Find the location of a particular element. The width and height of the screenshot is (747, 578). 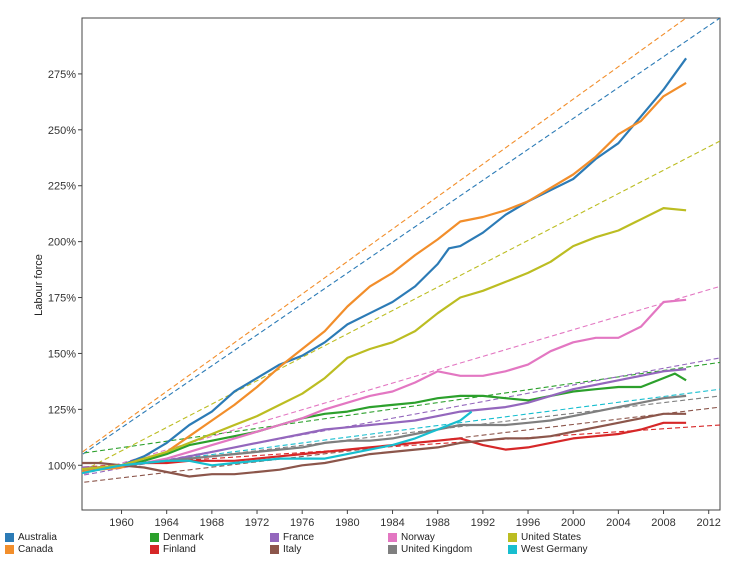

y-tick-label: 150% is located at coordinates (62, 354).